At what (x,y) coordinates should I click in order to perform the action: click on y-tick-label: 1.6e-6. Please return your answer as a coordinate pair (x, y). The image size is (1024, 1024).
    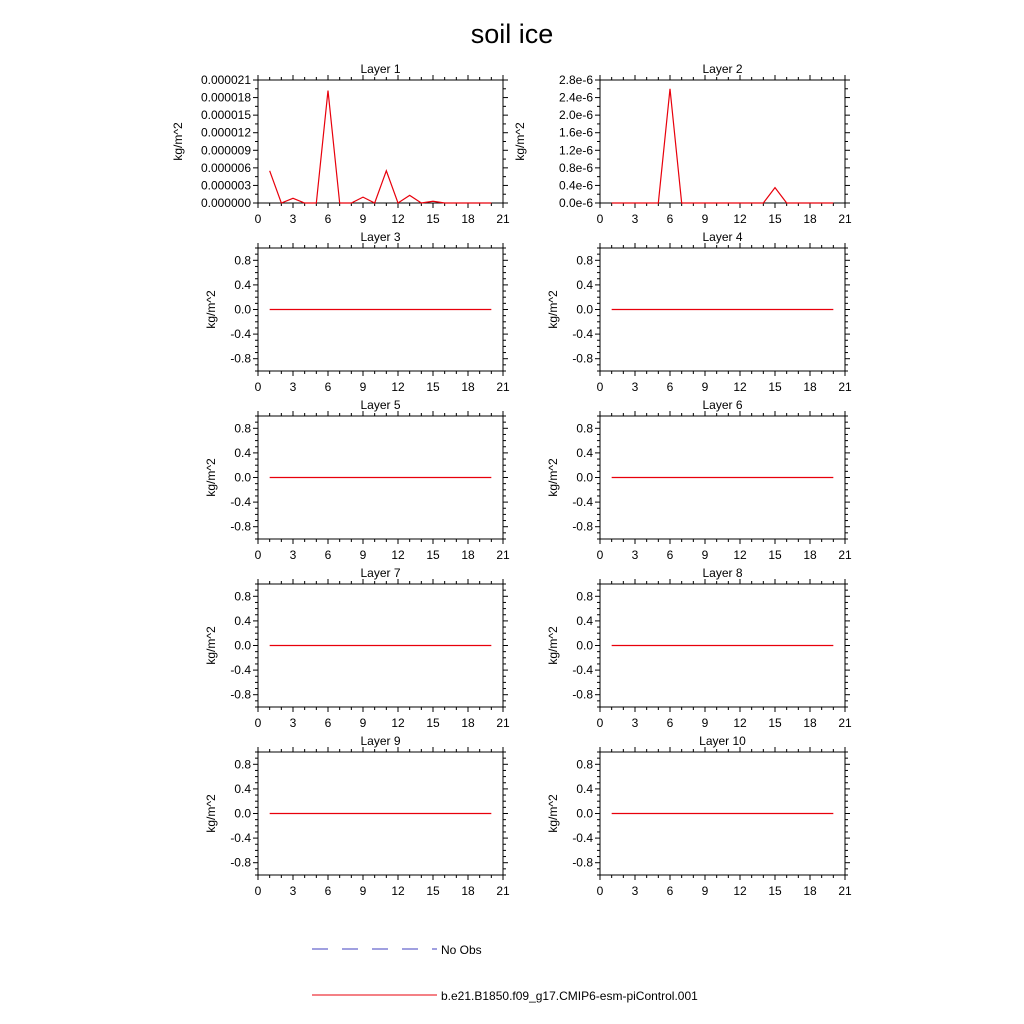
    Looking at the image, I should click on (576, 133).